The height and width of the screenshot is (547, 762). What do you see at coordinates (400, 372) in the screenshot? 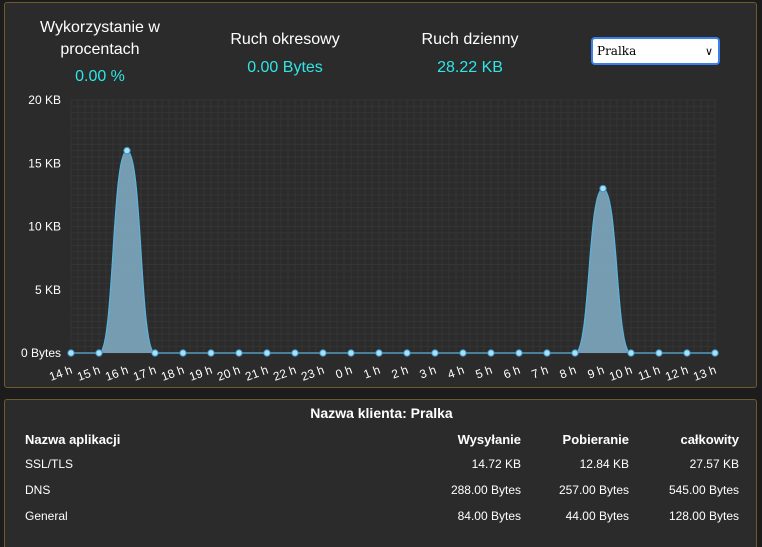
I see `x-tick-label: 2 h` at bounding box center [400, 372].